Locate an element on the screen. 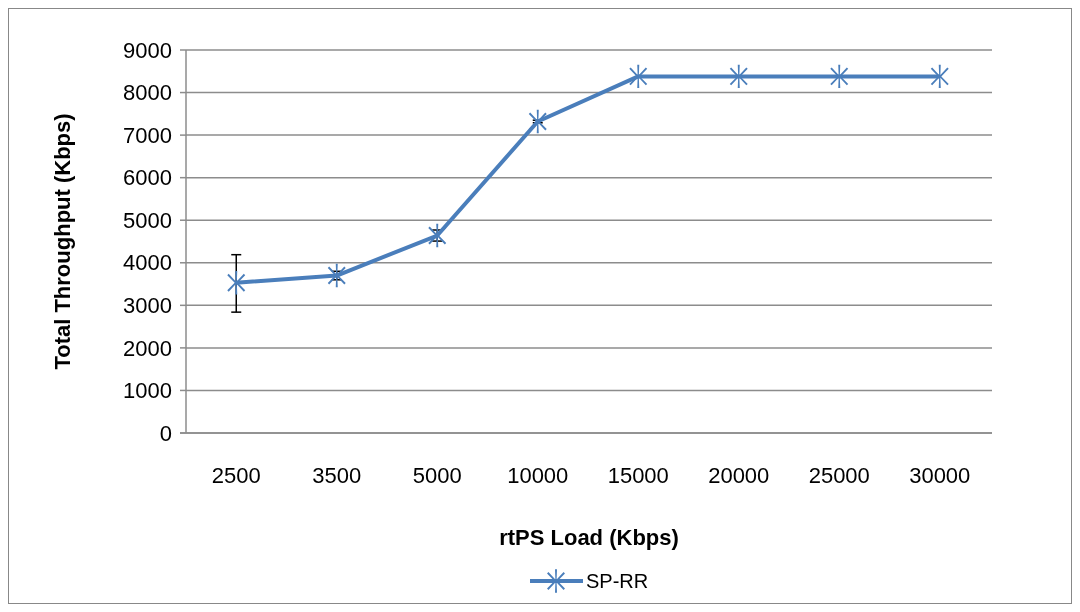 Image resolution: width=1080 pixels, height=612 pixels. y-tick-label: 1000 is located at coordinates (147, 391).